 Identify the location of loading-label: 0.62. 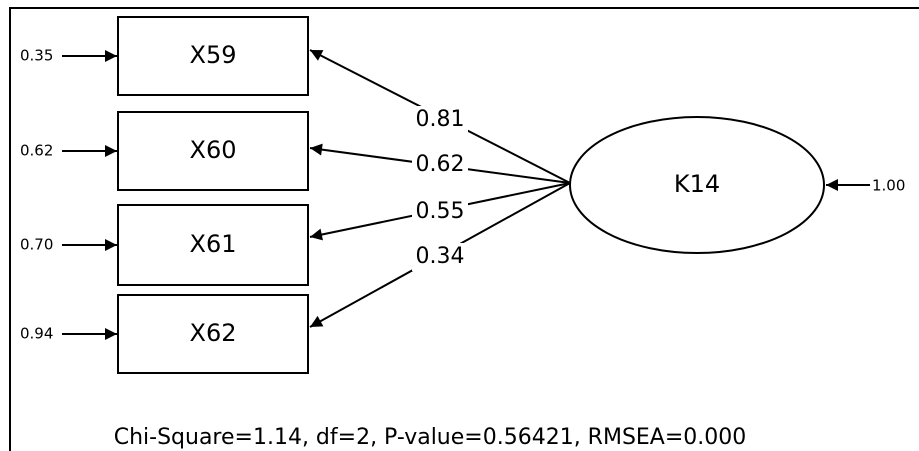
(440, 164).